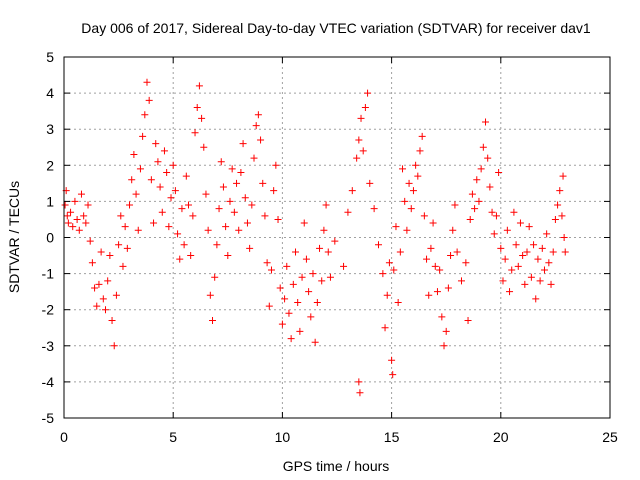 Image resolution: width=640 pixels, height=480 pixels. I want to click on x-tick-label: 5, so click(173, 437).